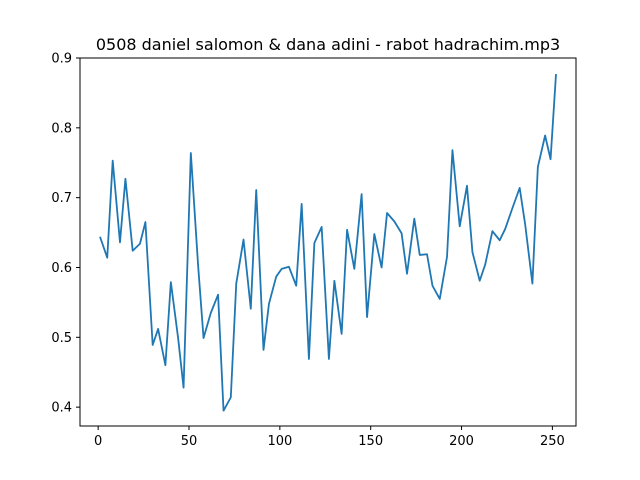 This screenshot has width=640, height=480. I want to click on x-tick-label: 100, so click(279, 441).